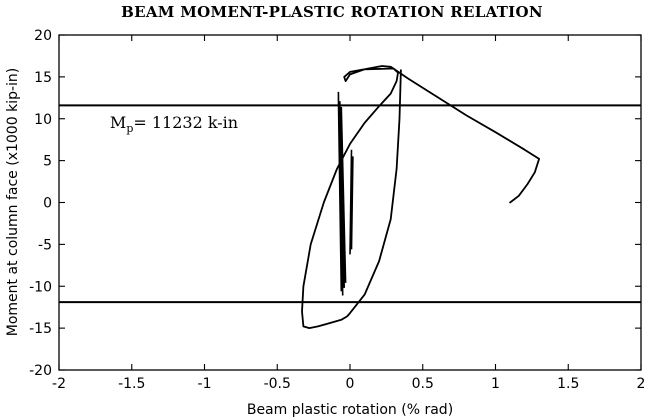  Describe the element at coordinates (40, 287) in the screenshot. I see `y-tick-label: -10` at that location.